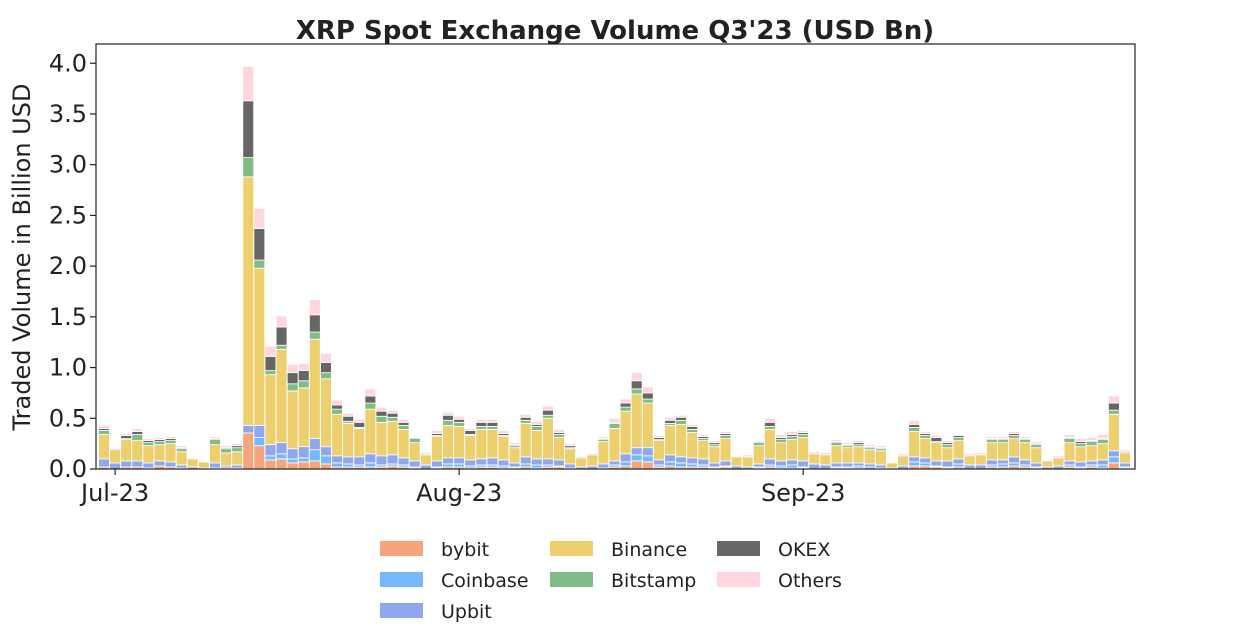 The width and height of the screenshot is (1241, 637). Describe the element at coordinates (804, 550) in the screenshot. I see `legend-label-okex: OKEX` at that location.